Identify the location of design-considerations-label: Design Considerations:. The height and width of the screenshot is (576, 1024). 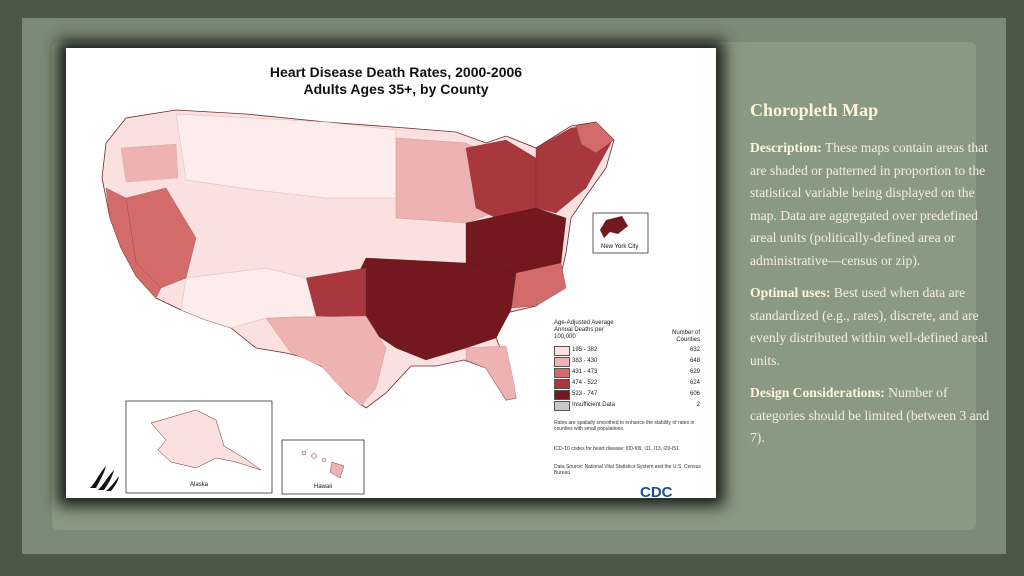
(817, 392).